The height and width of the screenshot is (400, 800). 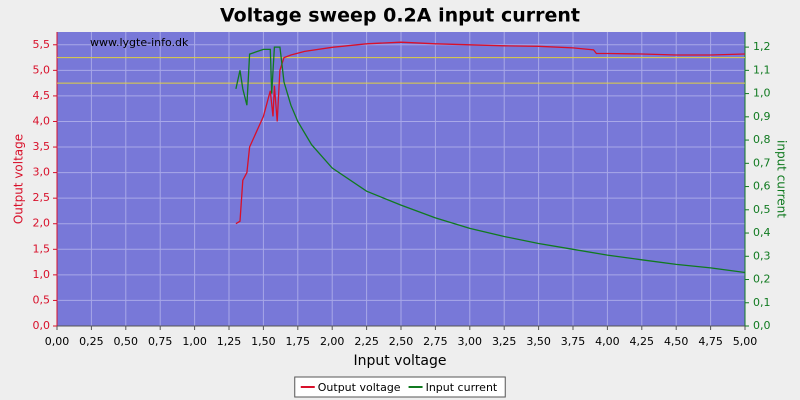 I want to click on x-tick-label: 3,75, so click(x=573, y=341).